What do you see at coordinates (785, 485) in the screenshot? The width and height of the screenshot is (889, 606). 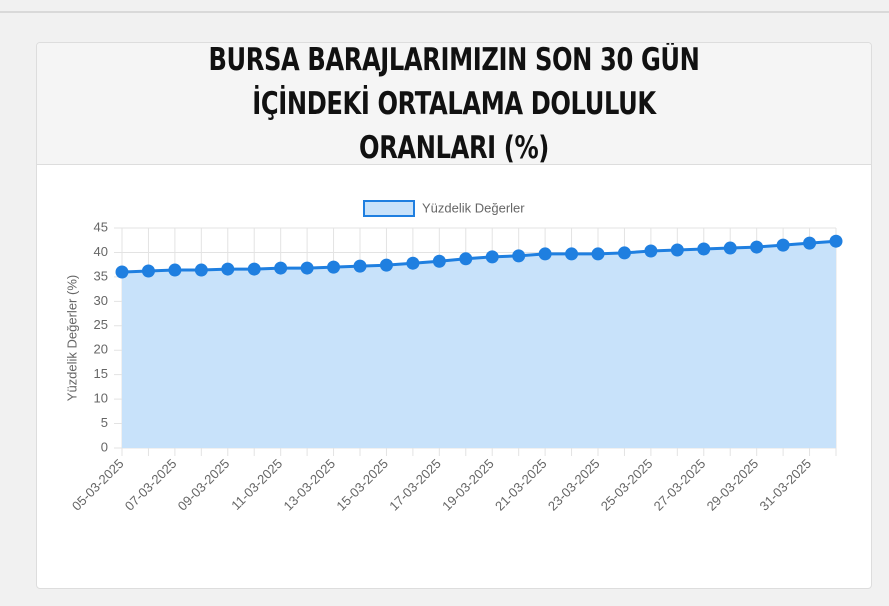 I see `x-tick-label: 31-03-2025` at bounding box center [785, 485].